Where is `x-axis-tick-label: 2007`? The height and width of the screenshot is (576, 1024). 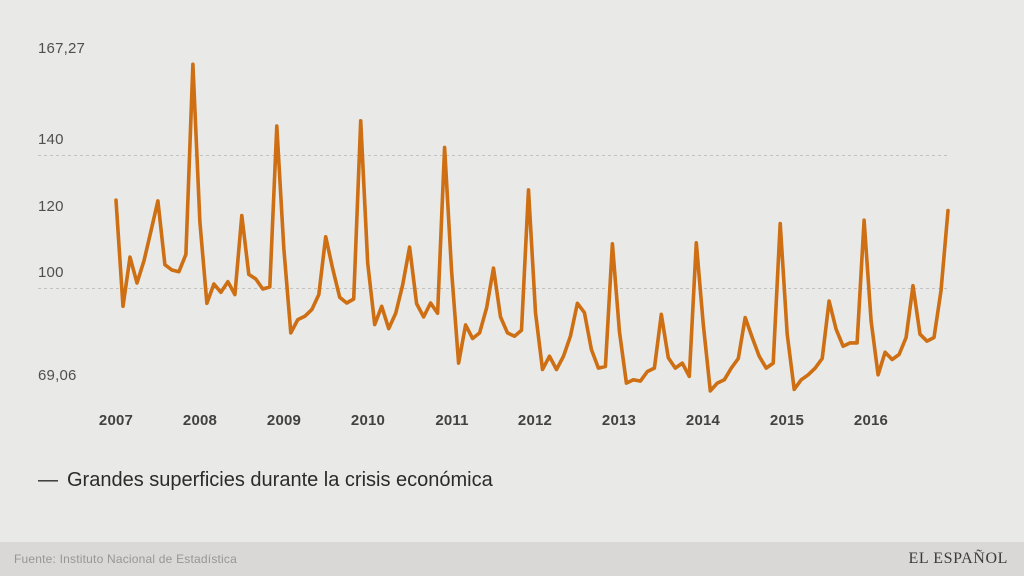
x-axis-tick-label: 2007 is located at coordinates (116, 420).